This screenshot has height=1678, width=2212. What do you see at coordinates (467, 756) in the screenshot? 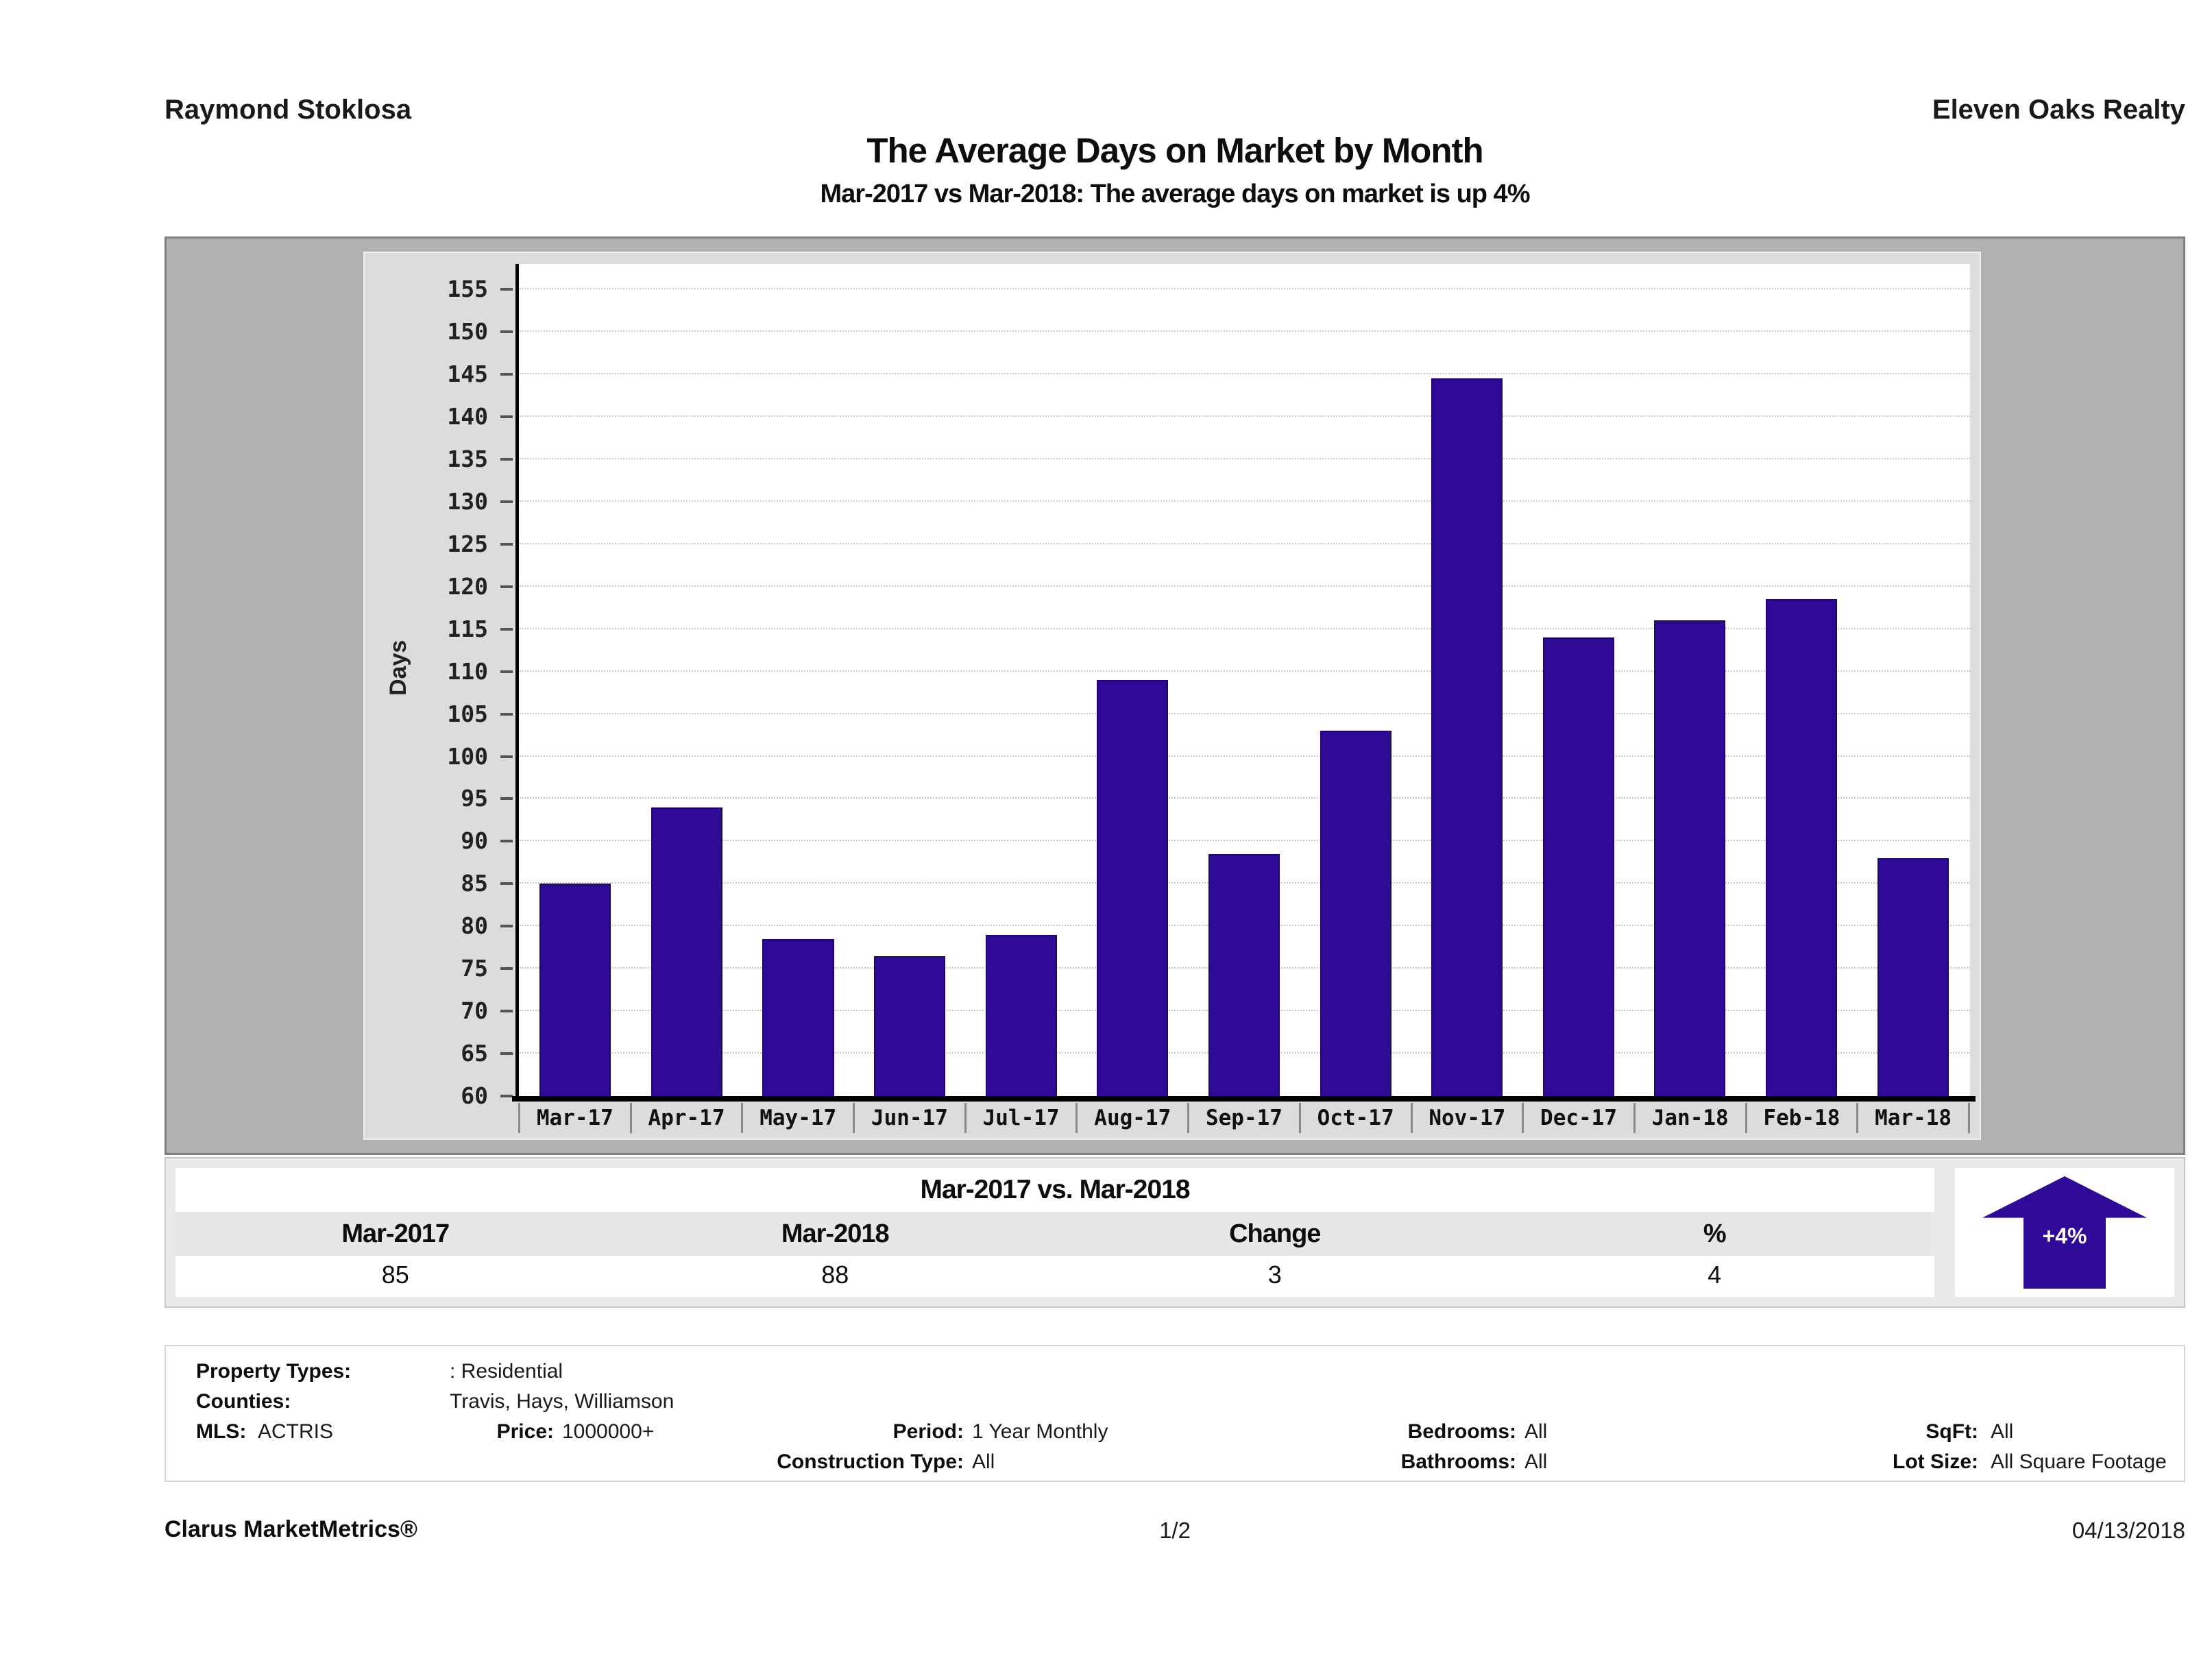
I see `y-tick-label-100: 100` at bounding box center [467, 756].